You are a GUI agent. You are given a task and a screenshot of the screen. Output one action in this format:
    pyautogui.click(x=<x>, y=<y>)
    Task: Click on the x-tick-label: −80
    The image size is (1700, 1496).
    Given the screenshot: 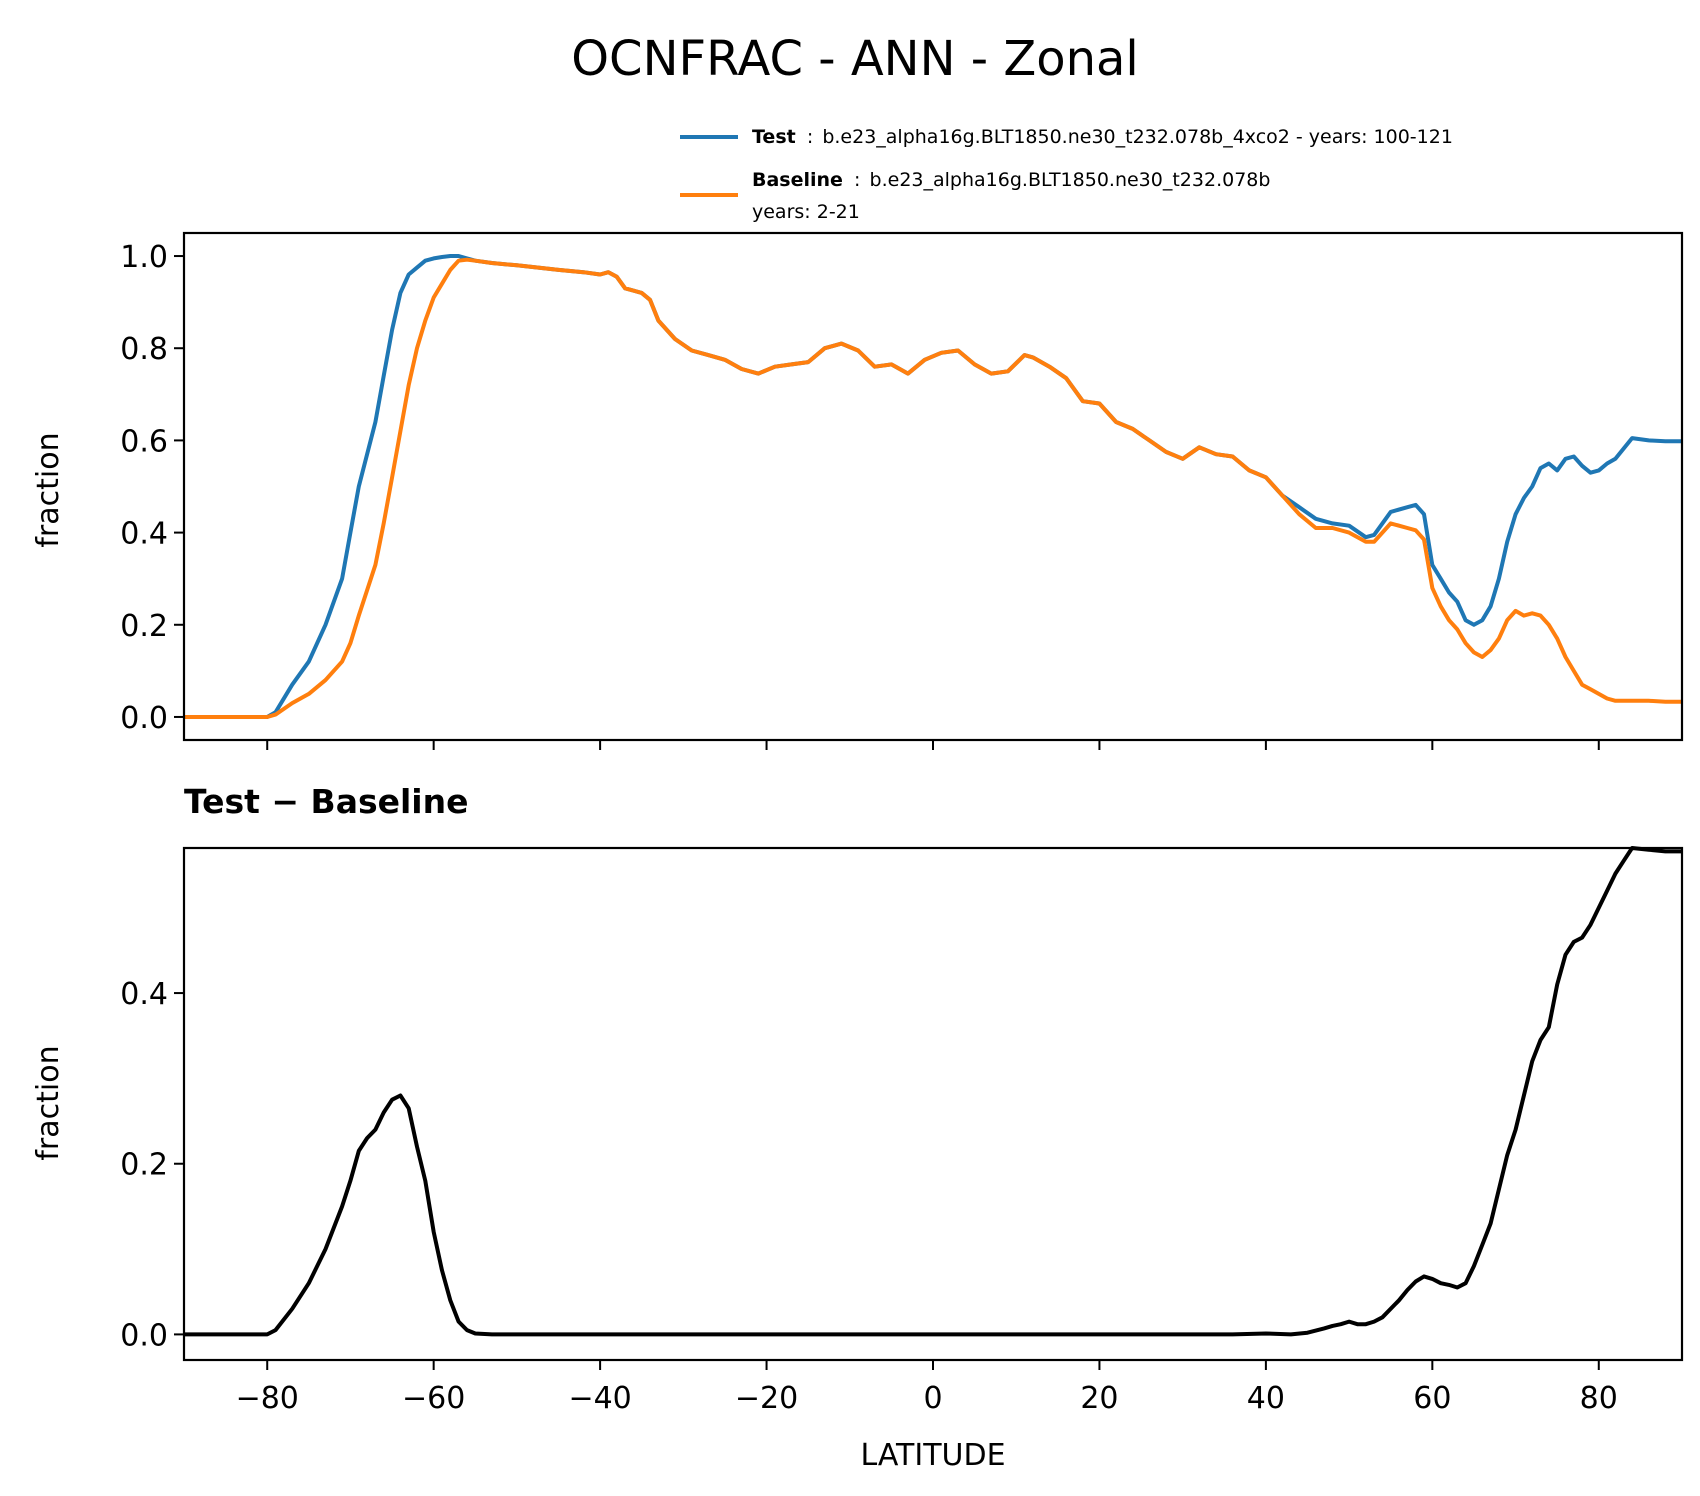 What is the action you would take?
    pyautogui.click(x=267, y=1398)
    